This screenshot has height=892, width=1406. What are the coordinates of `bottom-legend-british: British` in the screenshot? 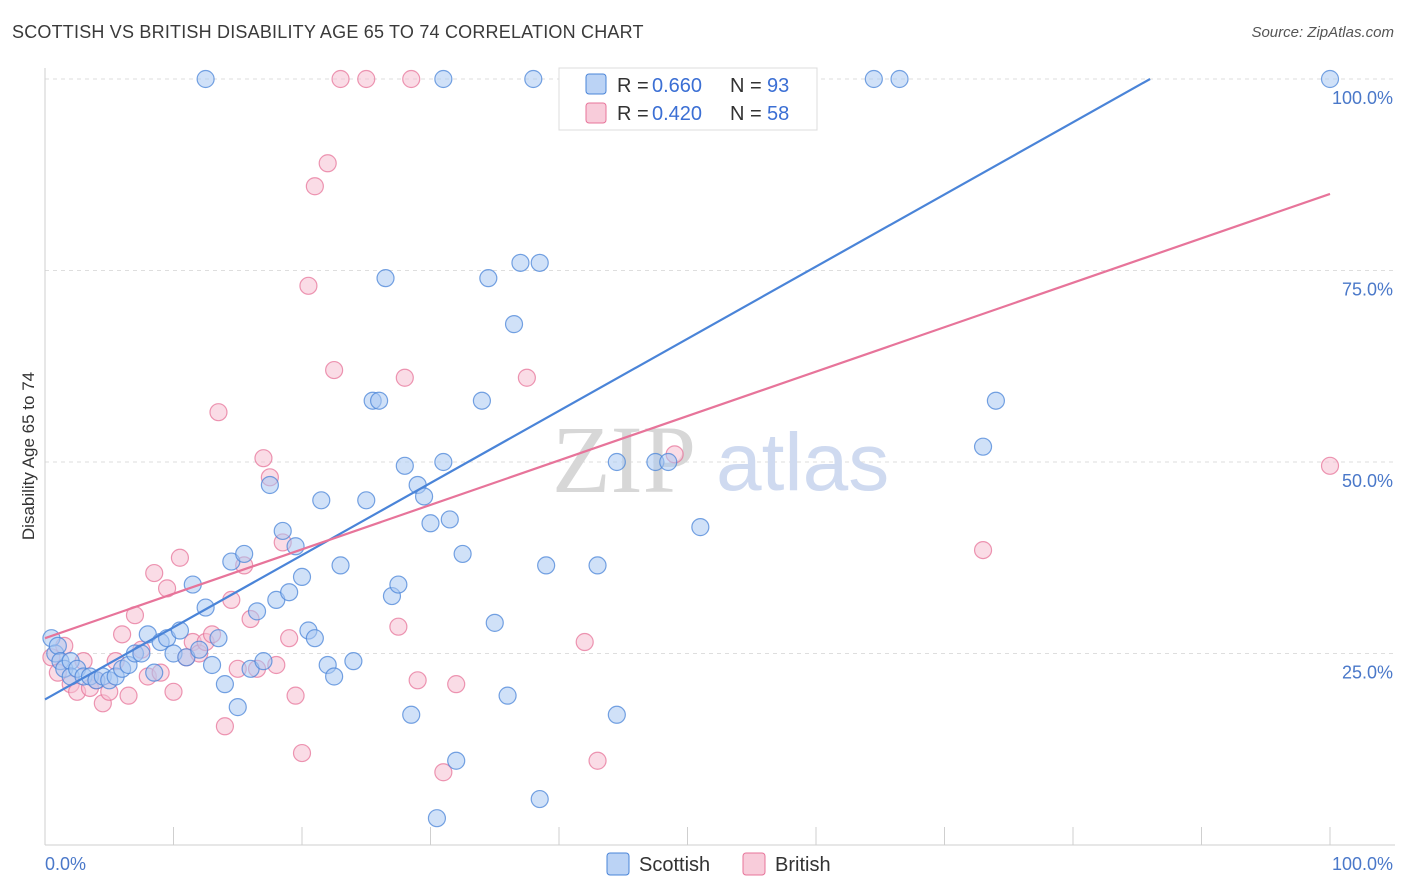 It's located at (803, 865).